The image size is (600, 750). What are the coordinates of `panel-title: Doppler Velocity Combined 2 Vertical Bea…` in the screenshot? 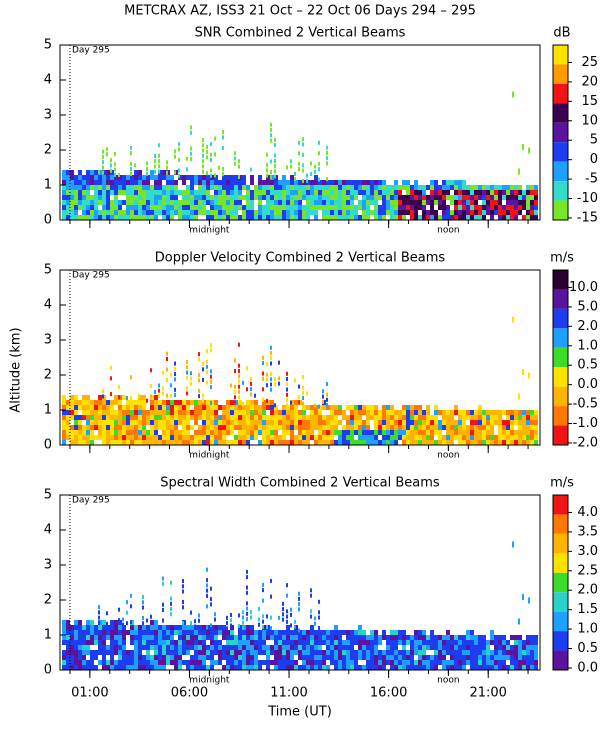 It's located at (300, 258).